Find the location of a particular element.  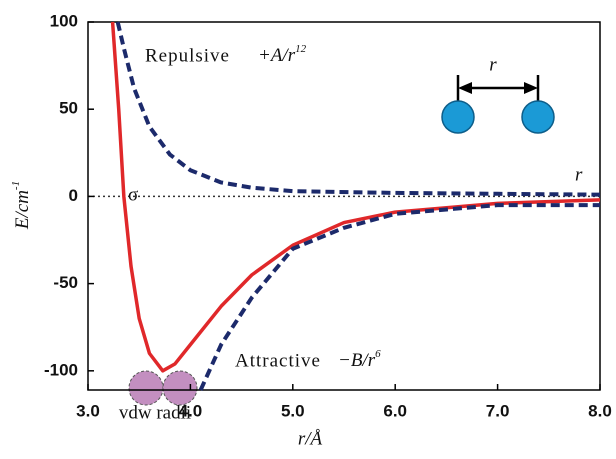

annotation: vdw radii is located at coordinates (155, 412).